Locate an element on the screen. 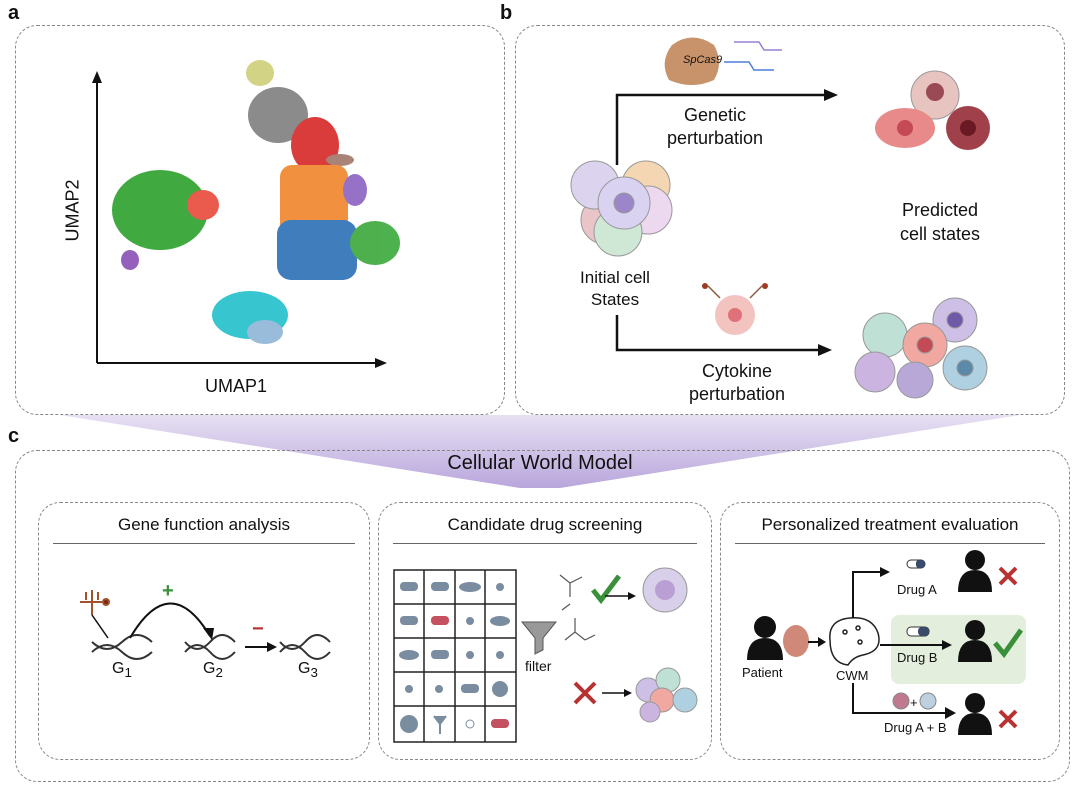 Image resolution: width=1080 pixels, height=791 pixels. dna-icons is located at coordinates (211, 647).